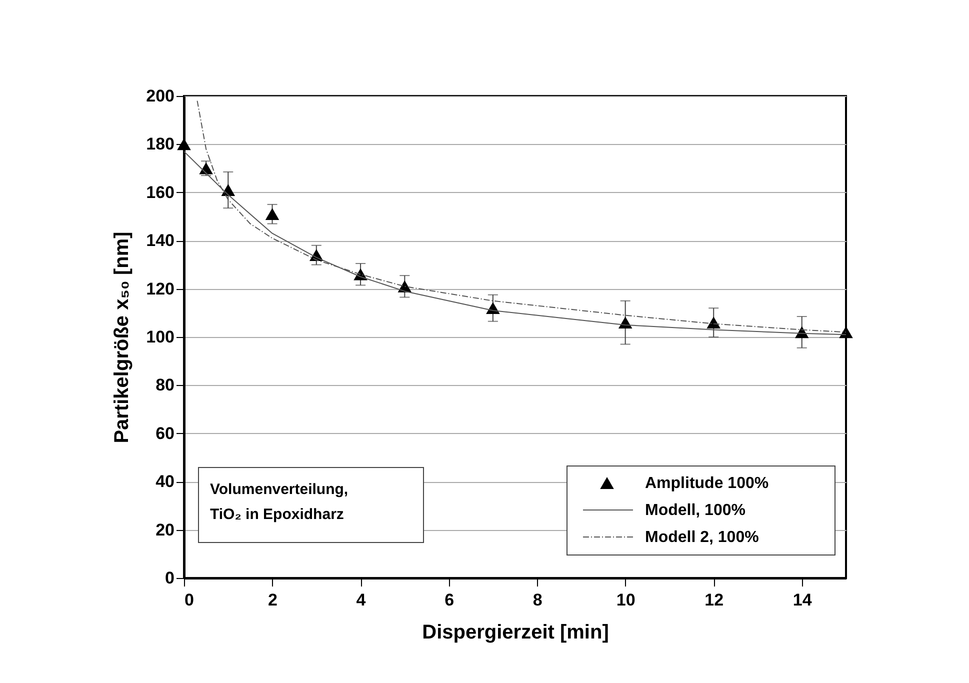 The height and width of the screenshot is (683, 969). Describe the element at coordinates (160, 192) in the screenshot. I see `y-tick-label: 160` at that location.